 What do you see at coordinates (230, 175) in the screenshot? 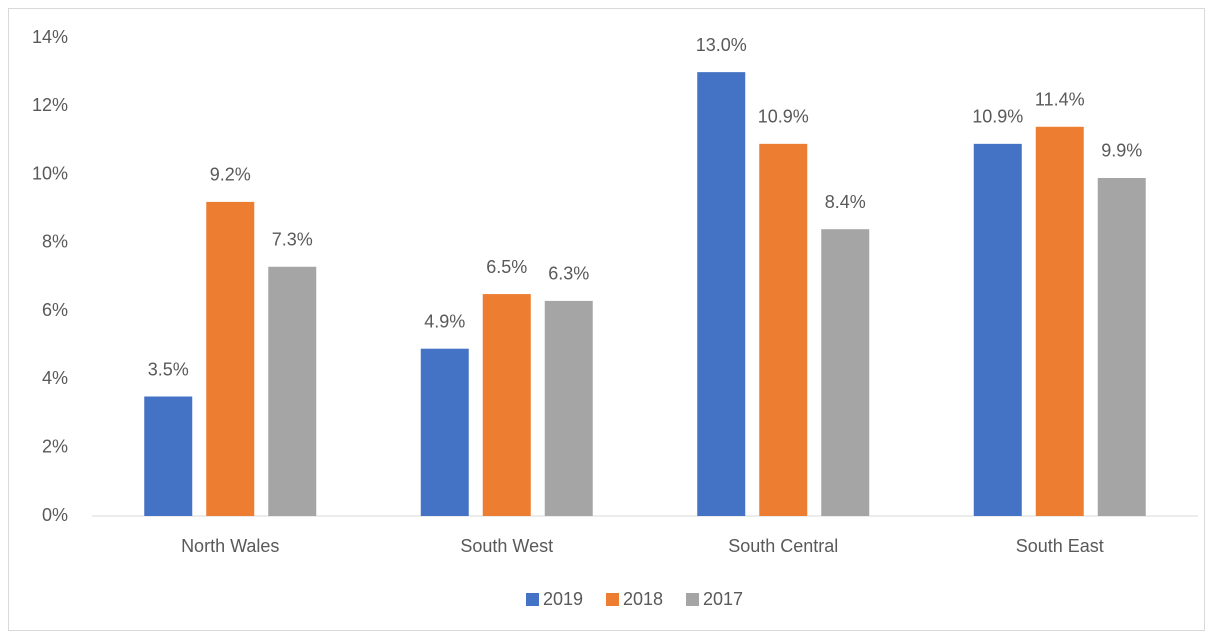
I see `value-label: 9.2%` at bounding box center [230, 175].